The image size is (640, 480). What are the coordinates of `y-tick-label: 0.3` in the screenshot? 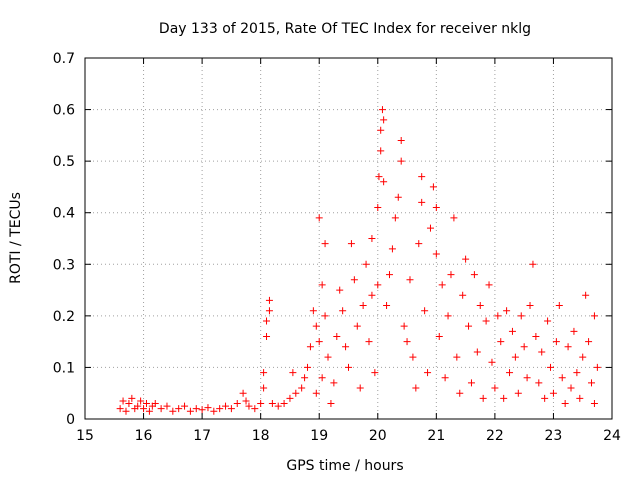 It's located at (64, 265).